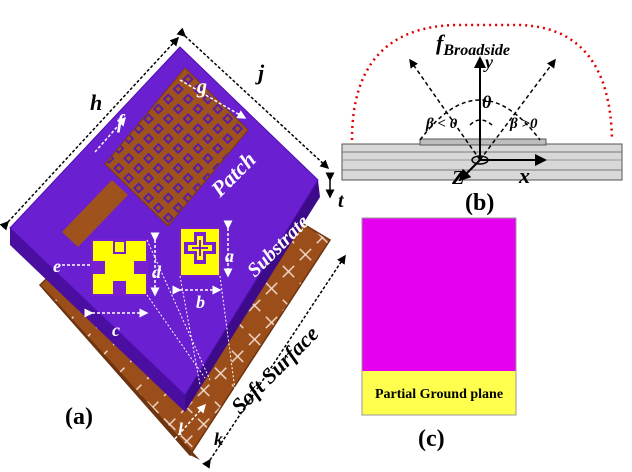 The image size is (632, 472). Describe the element at coordinates (119, 267) in the screenshot. I see `unit-cell-left` at that location.